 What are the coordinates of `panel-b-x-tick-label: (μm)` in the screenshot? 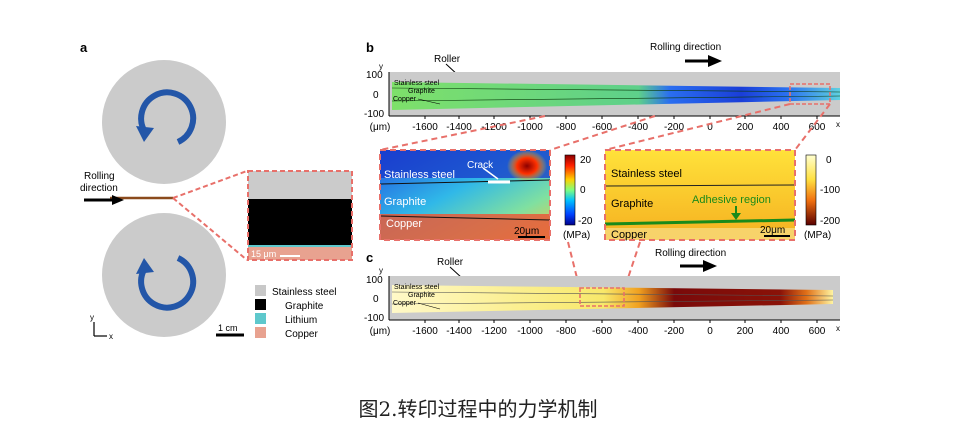 It's located at (380, 127).